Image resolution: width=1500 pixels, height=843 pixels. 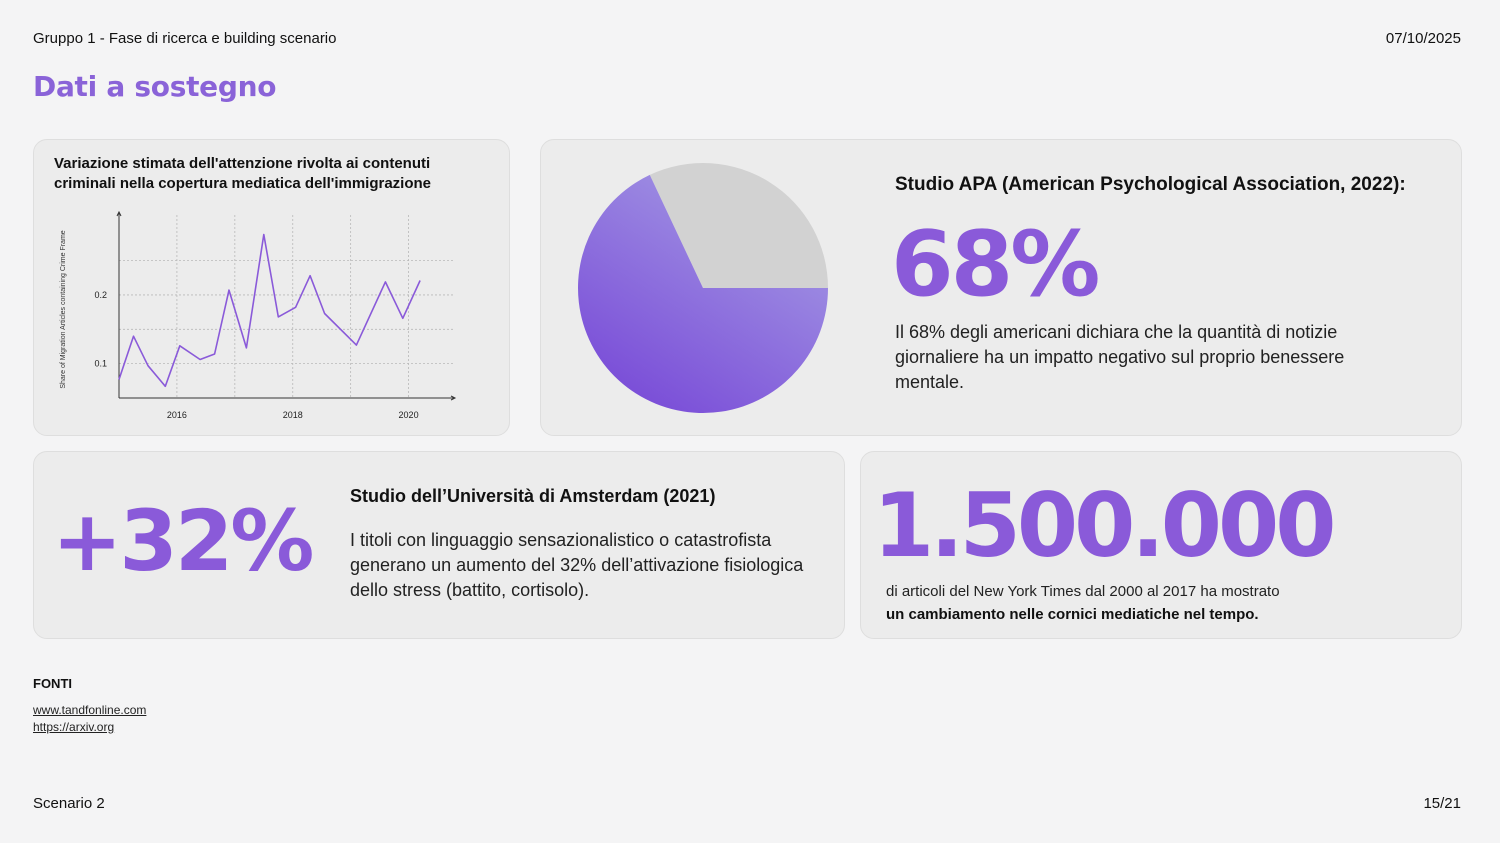 I want to click on pie-slice-highlight, so click(x=703, y=293).